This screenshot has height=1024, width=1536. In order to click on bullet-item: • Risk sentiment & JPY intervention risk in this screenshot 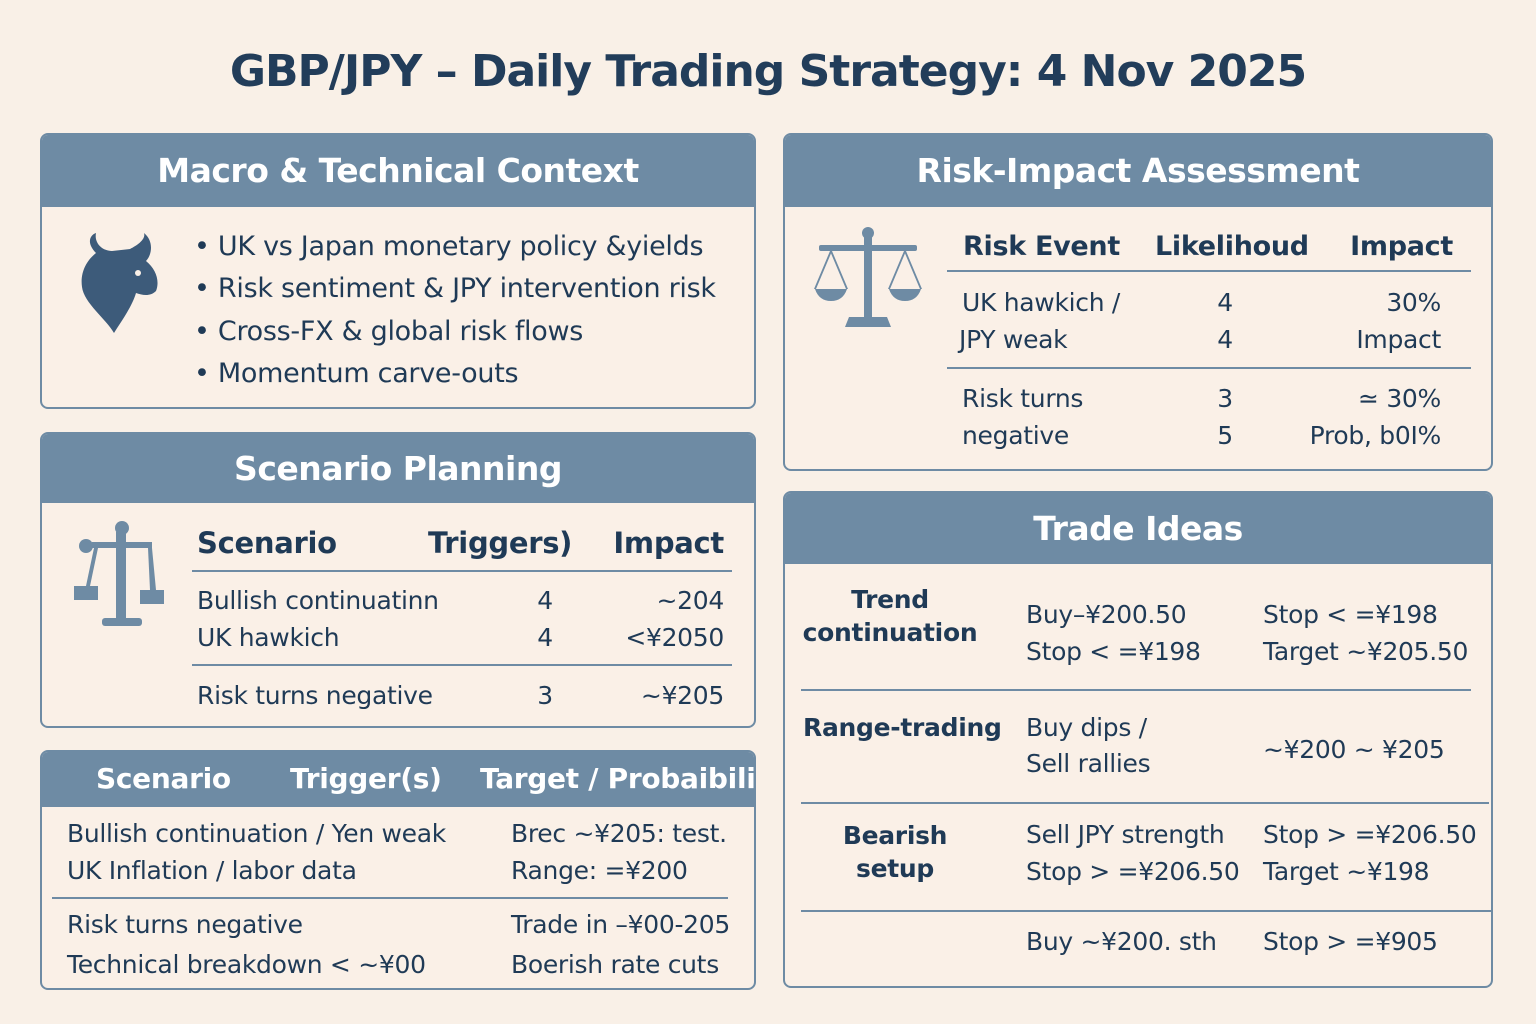, I will do `click(455, 288)`.